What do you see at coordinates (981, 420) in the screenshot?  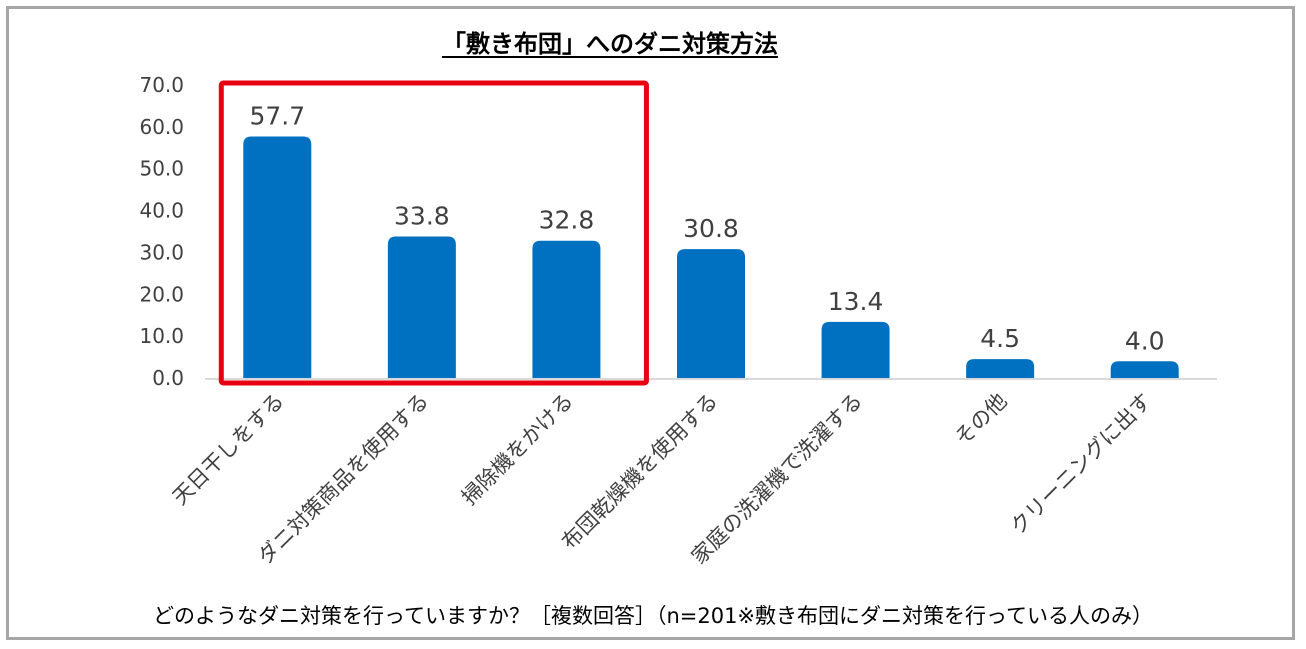 I see `x-tick-label: その他` at bounding box center [981, 420].